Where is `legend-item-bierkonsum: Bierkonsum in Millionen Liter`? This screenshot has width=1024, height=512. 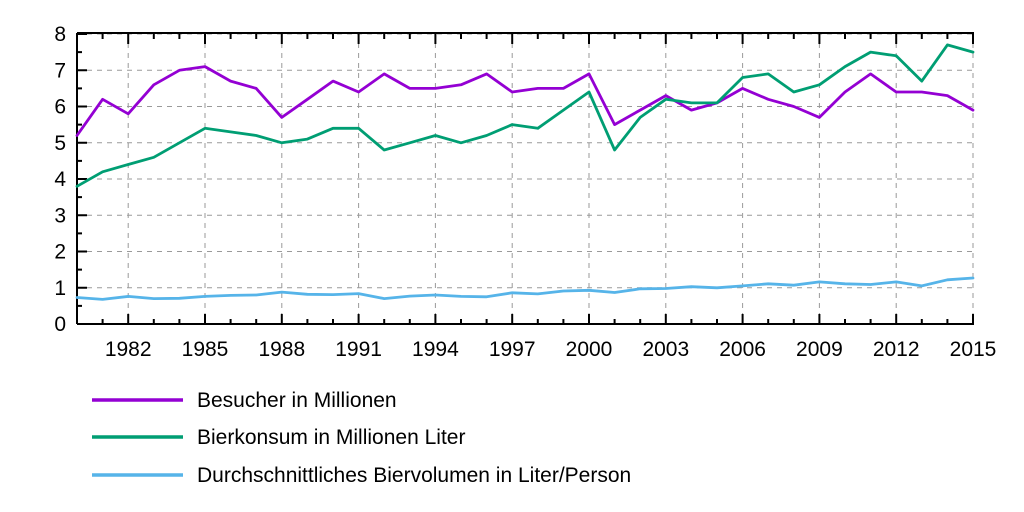
legend-item-bierkonsum: Bierkonsum in Millionen Liter is located at coordinates (278, 437).